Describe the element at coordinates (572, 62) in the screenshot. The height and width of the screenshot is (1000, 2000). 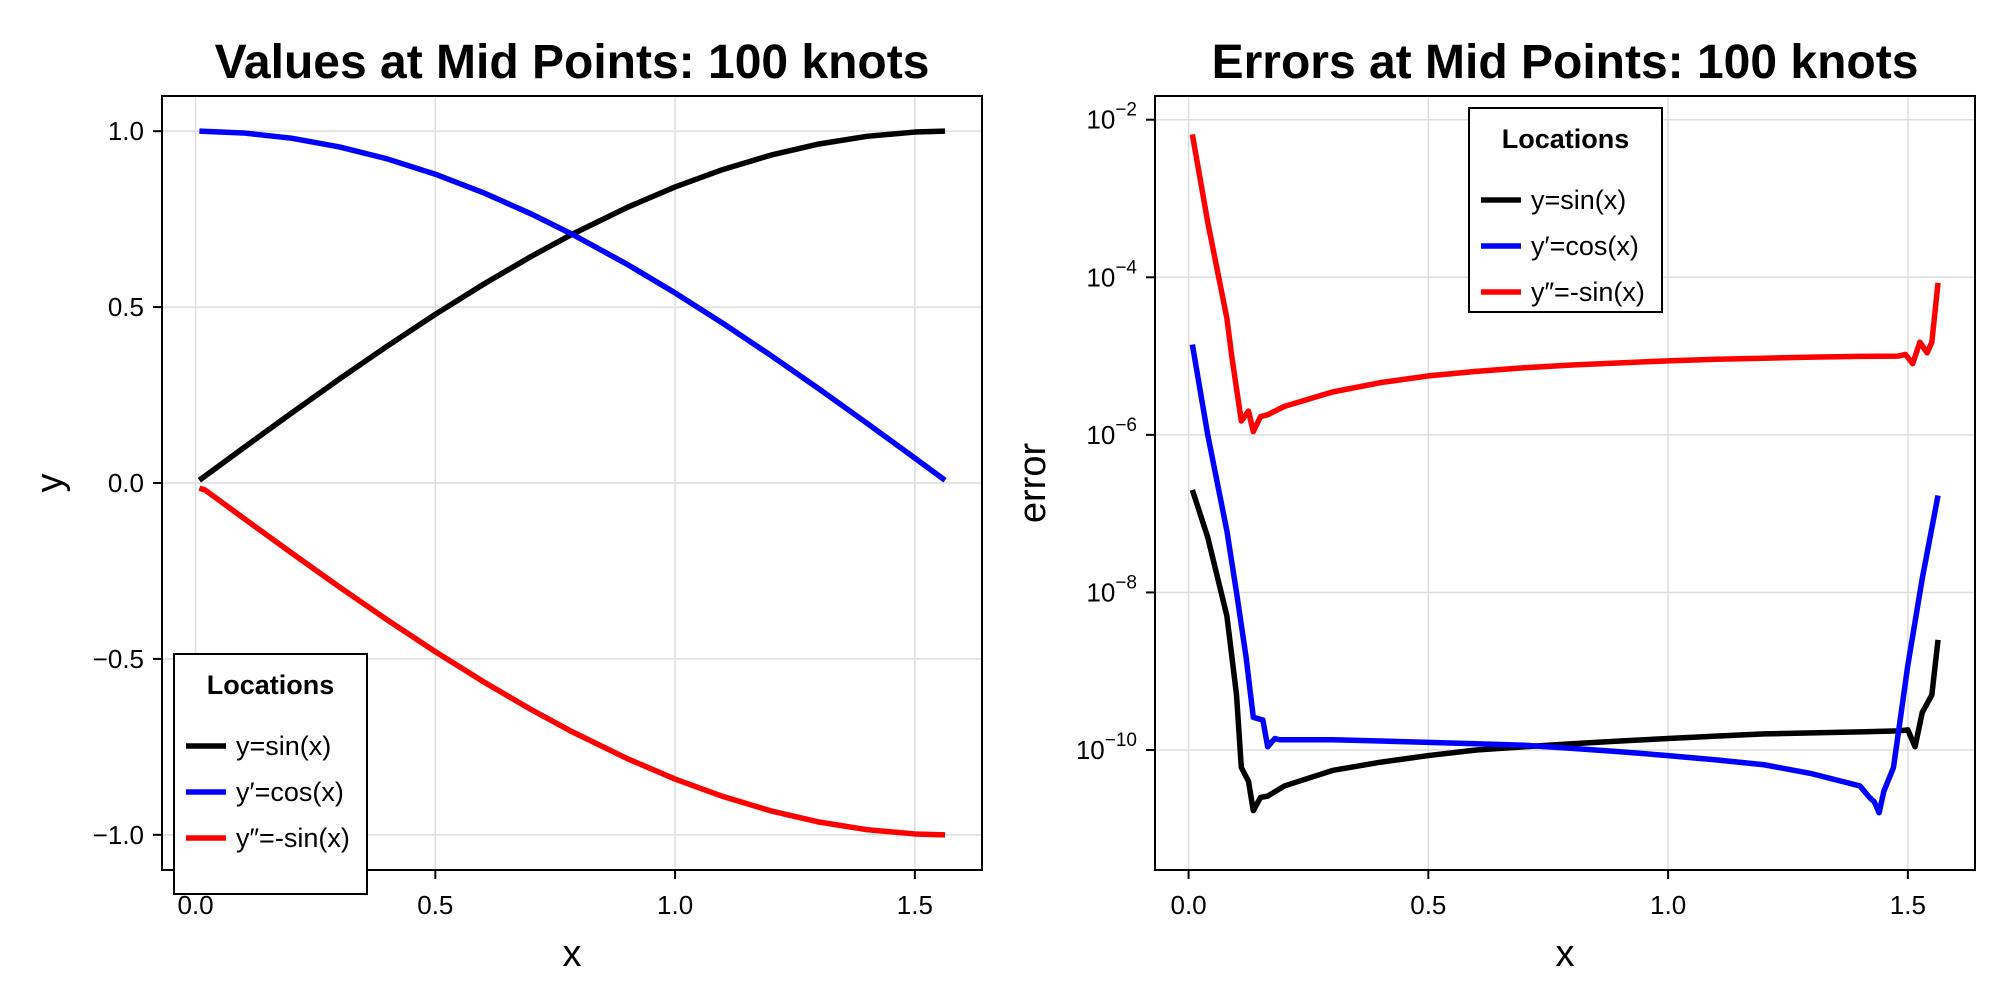
I see `chart-title: Values at Mid Points: 100 knots` at that location.